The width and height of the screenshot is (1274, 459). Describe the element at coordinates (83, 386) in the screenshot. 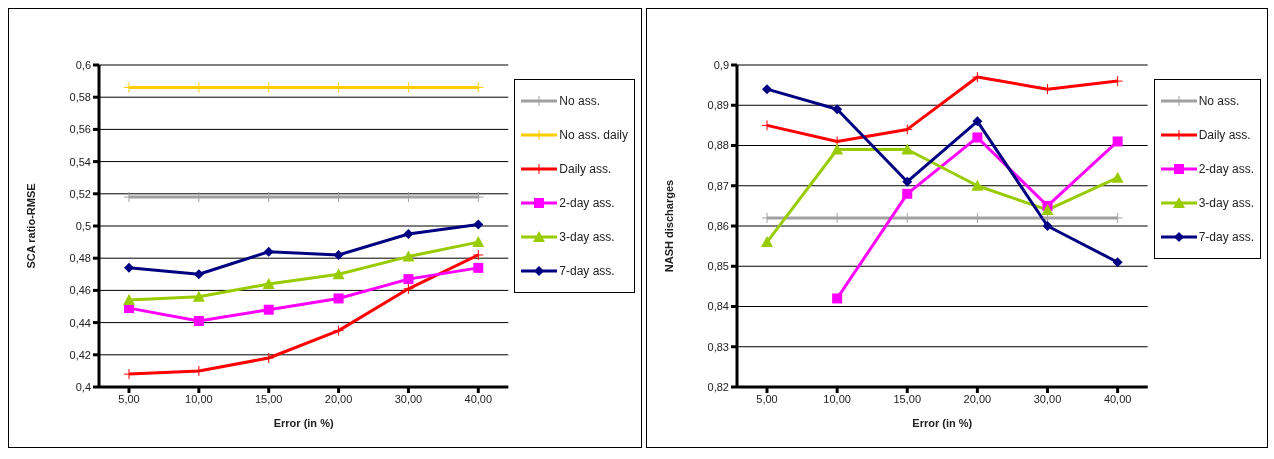

I see `y-tick-label: 0,4` at that location.